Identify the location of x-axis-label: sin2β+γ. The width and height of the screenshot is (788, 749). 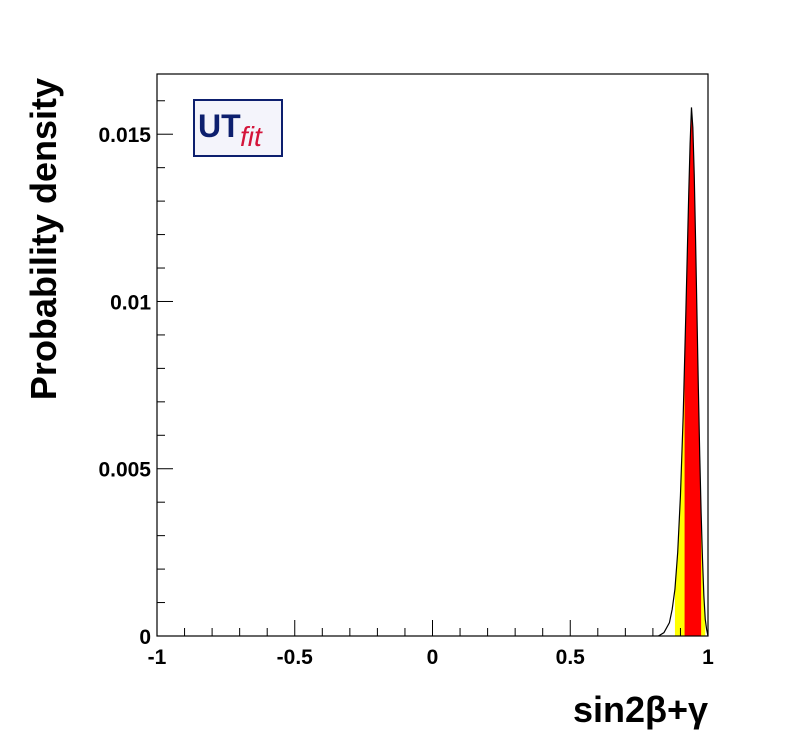
(640, 709).